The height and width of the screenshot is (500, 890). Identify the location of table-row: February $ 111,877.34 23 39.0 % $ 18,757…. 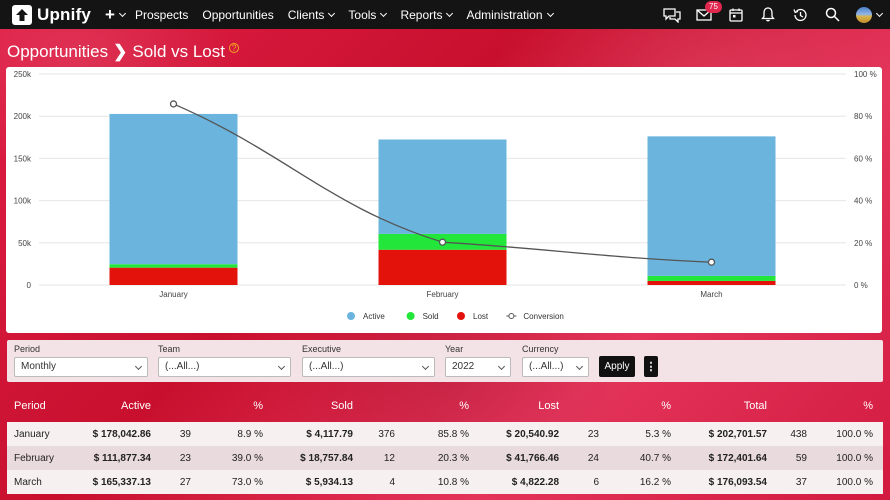
(445, 458).